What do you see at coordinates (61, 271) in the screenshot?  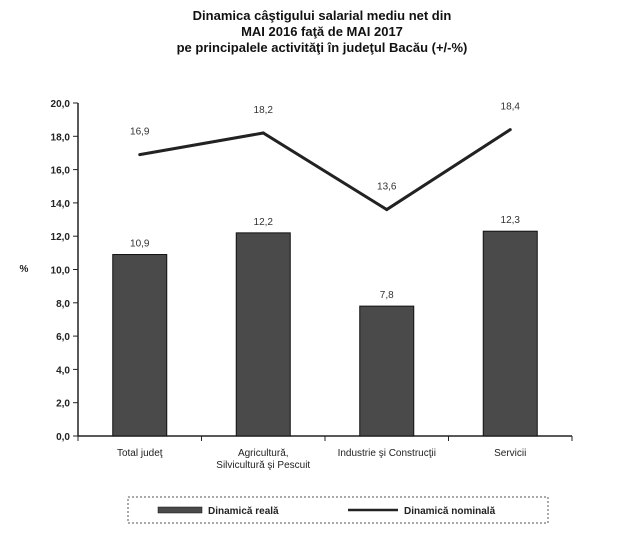 I see `y-tick-label: 10,0` at bounding box center [61, 271].